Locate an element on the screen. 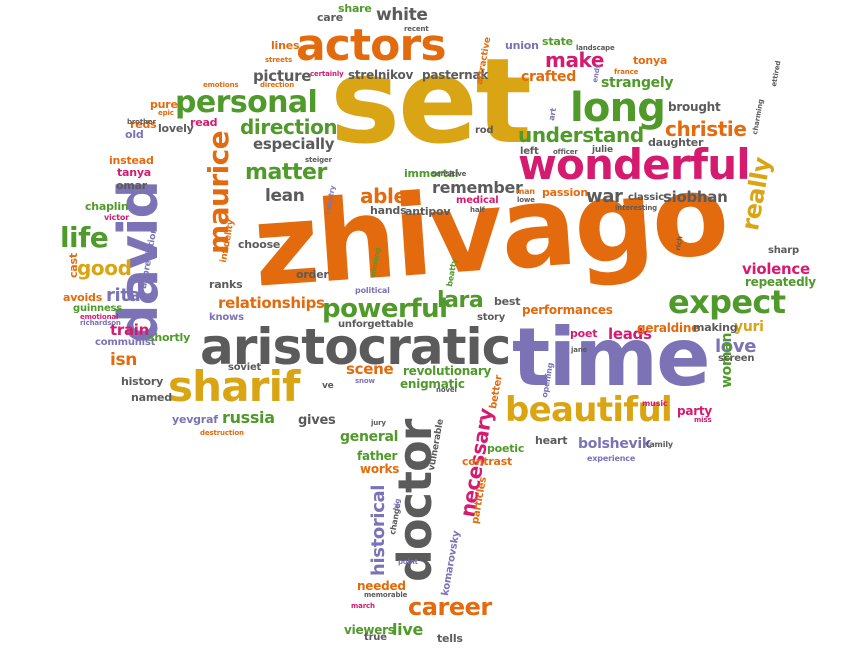 Image resolution: width=864 pixels, height=648 pixels. word-rod: rod is located at coordinates (484, 130).